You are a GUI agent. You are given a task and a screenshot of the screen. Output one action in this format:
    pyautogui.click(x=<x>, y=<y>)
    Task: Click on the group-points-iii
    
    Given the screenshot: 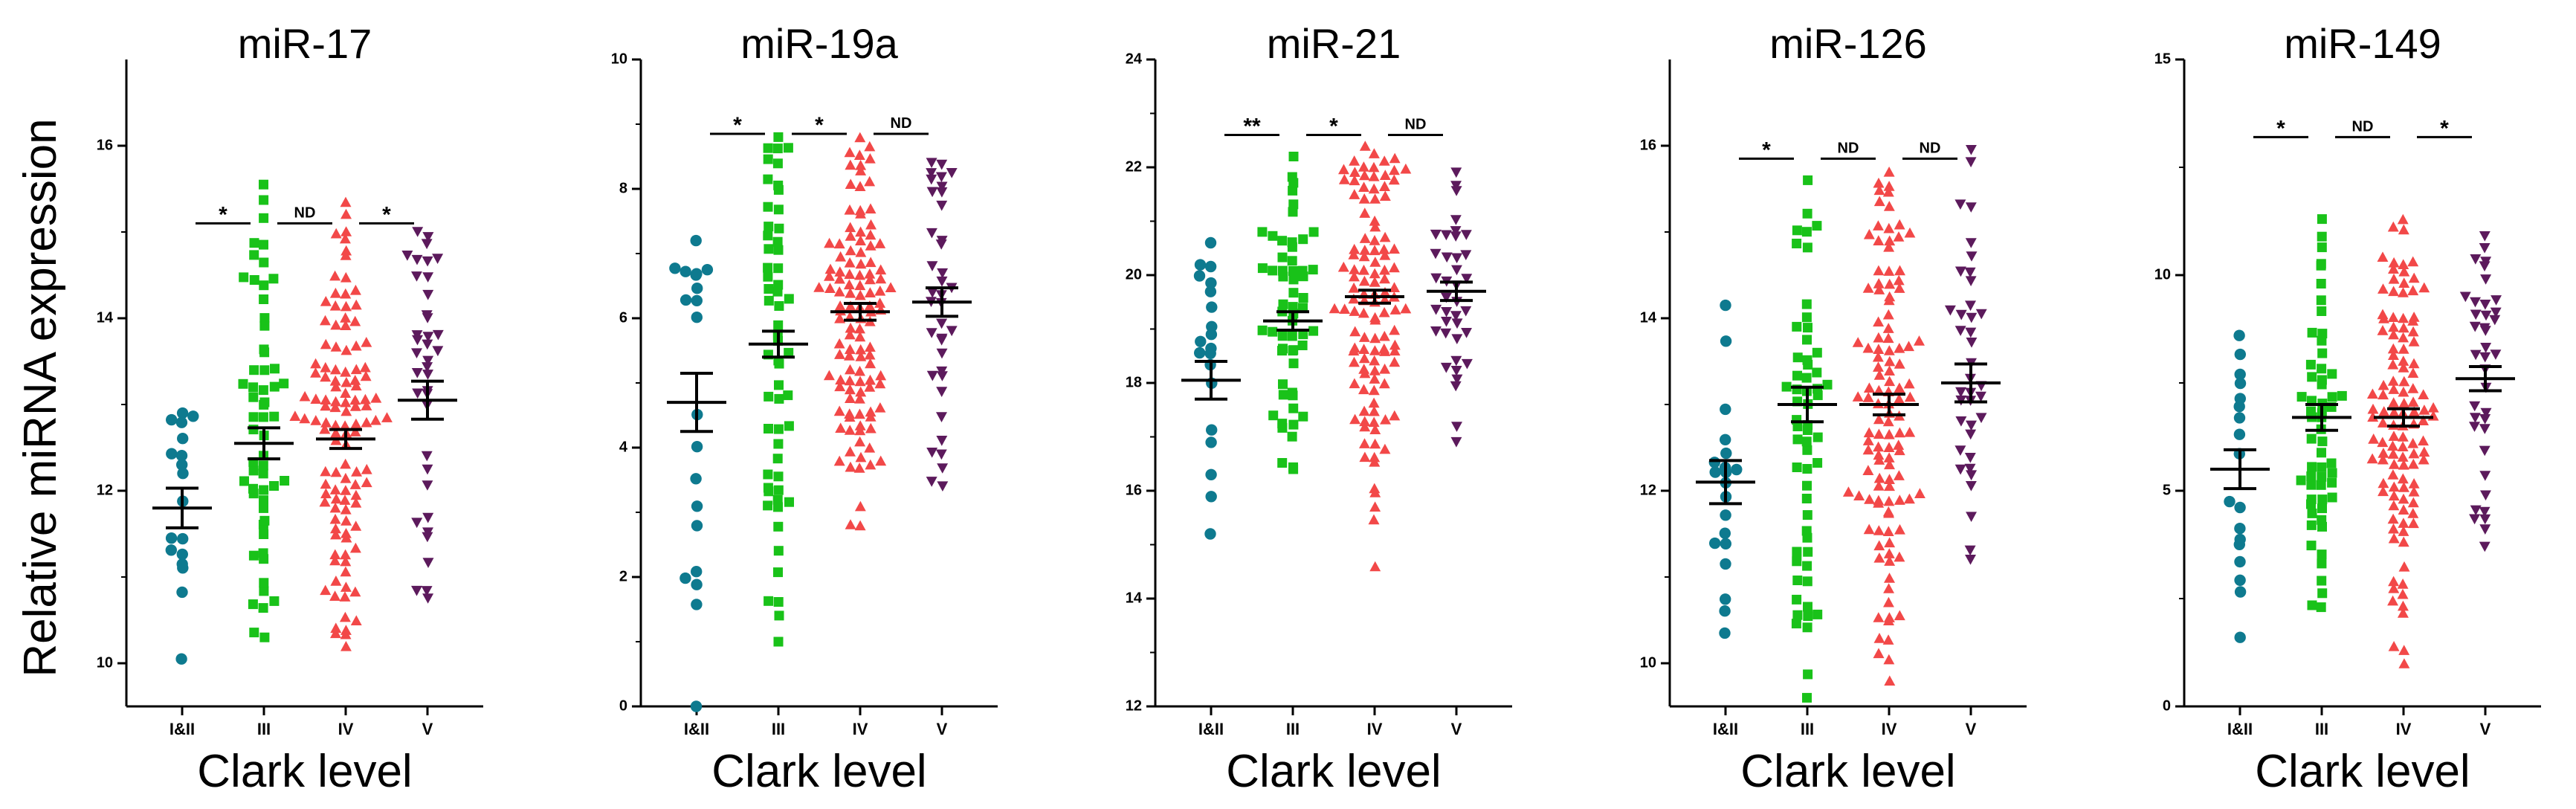 What is the action you would take?
    pyautogui.click(x=2321, y=413)
    